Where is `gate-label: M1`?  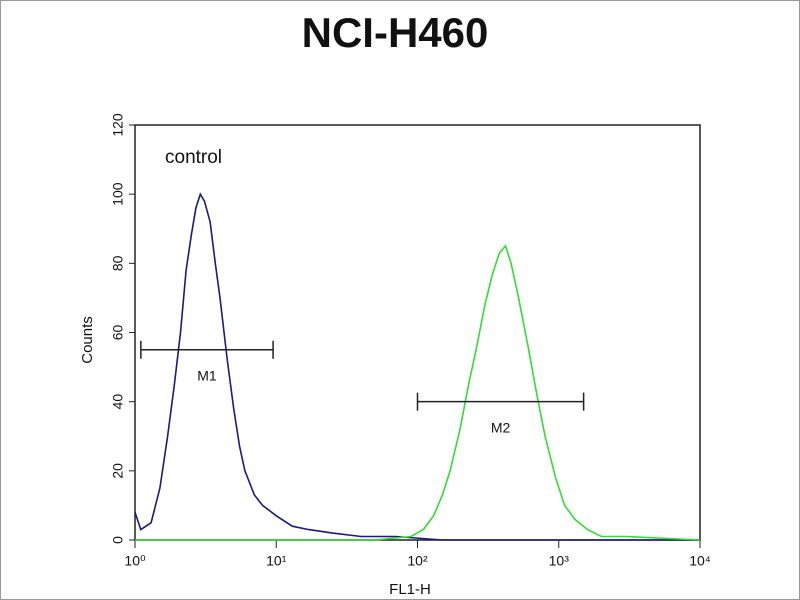 gate-label: M1 is located at coordinates (207, 375).